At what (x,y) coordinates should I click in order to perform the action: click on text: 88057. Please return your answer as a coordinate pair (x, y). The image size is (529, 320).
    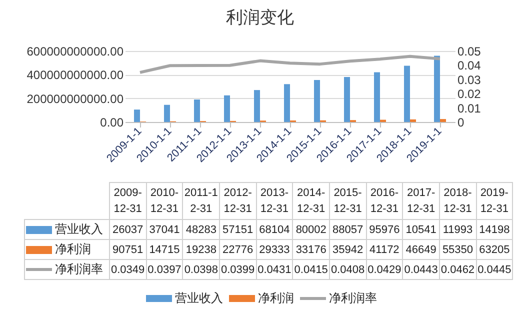
    Looking at the image, I should click on (347, 230).